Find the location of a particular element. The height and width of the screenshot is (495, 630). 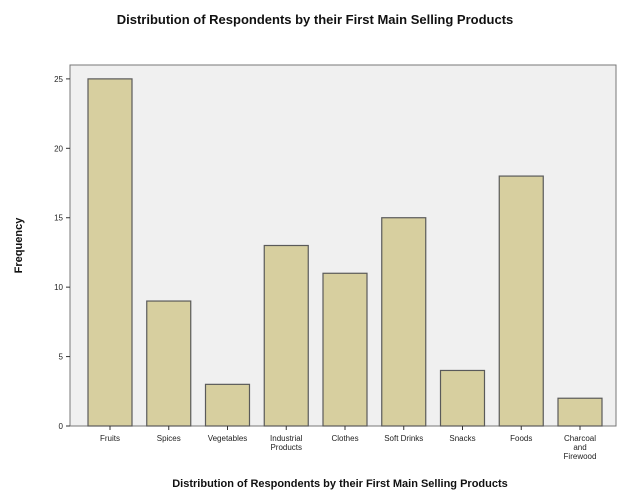

y-tick-label: 25 is located at coordinates (58, 79).